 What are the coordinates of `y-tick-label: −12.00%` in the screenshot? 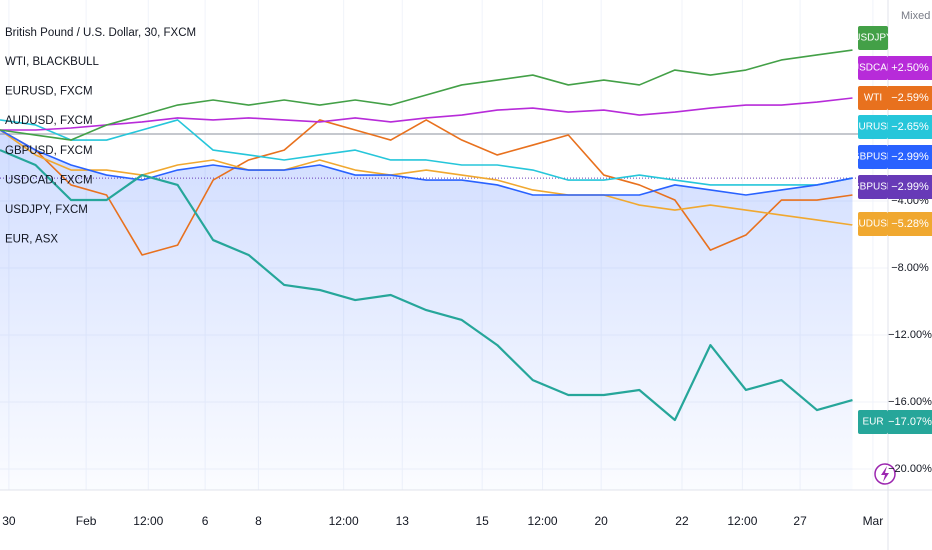 It's located at (910, 335).